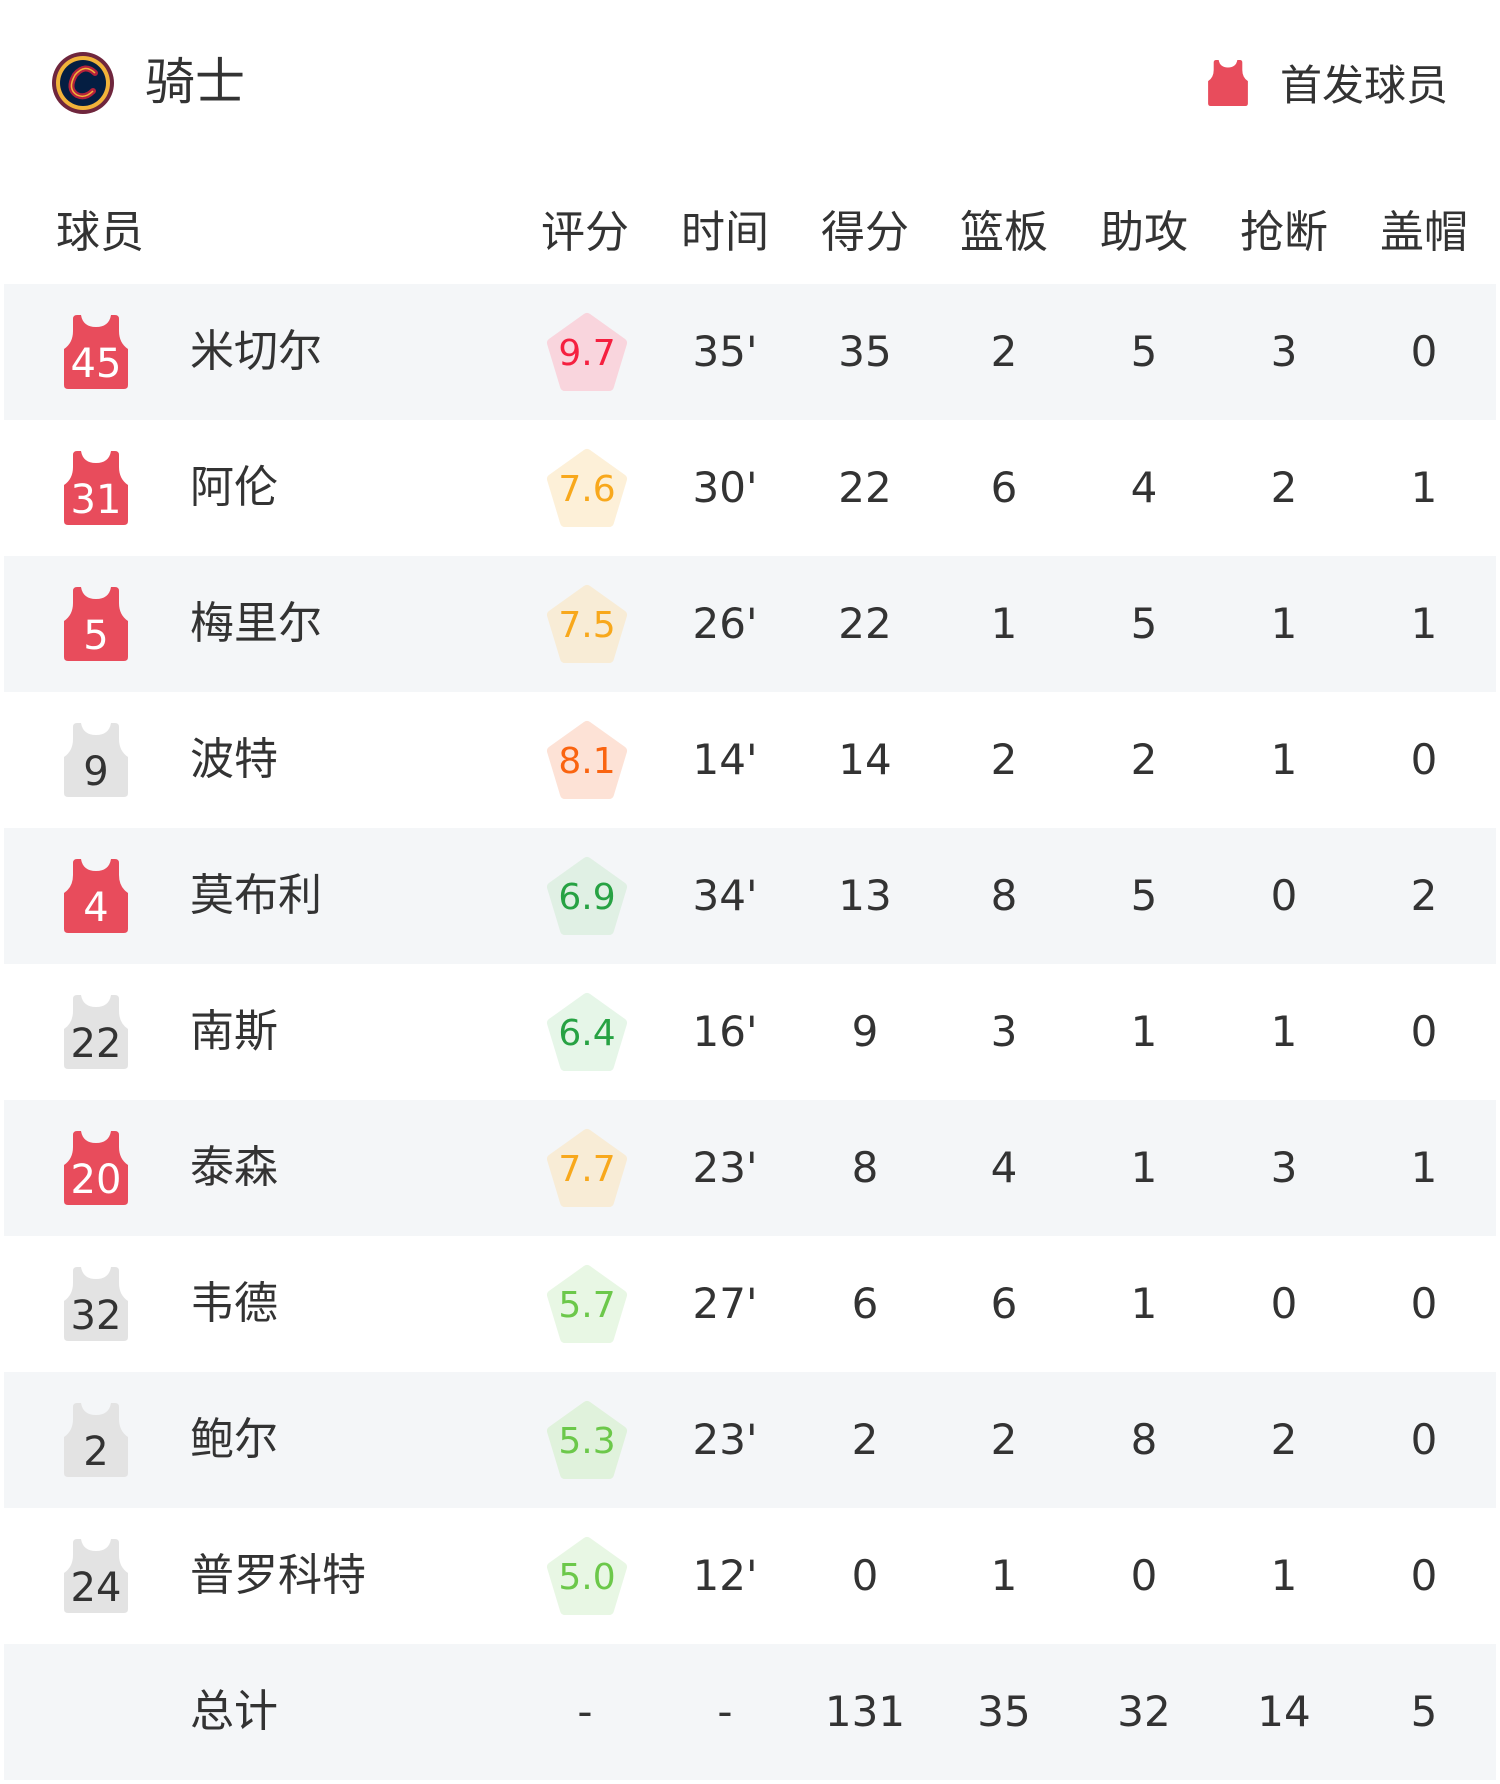 This screenshot has height=1784, width=1500. What do you see at coordinates (96, 896) in the screenshot?
I see `jersey-icon: 4` at bounding box center [96, 896].